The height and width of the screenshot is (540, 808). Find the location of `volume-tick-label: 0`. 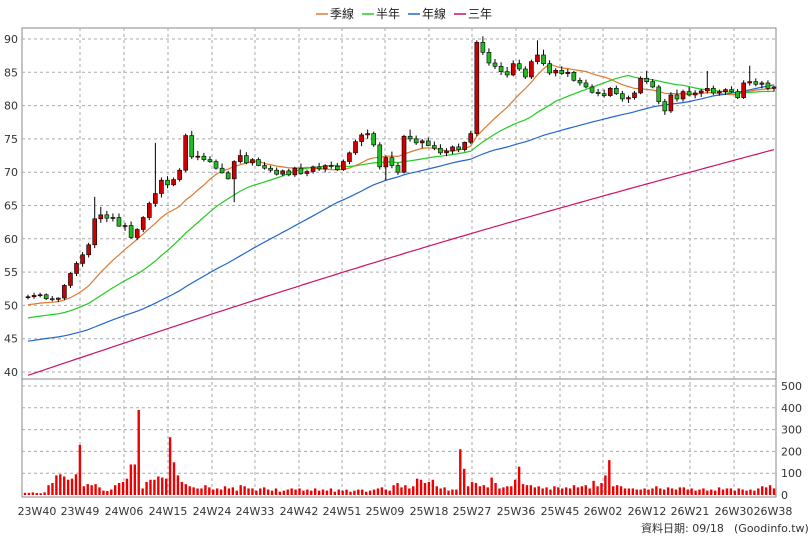

volume-tick-label: 0 is located at coordinates (784, 495).